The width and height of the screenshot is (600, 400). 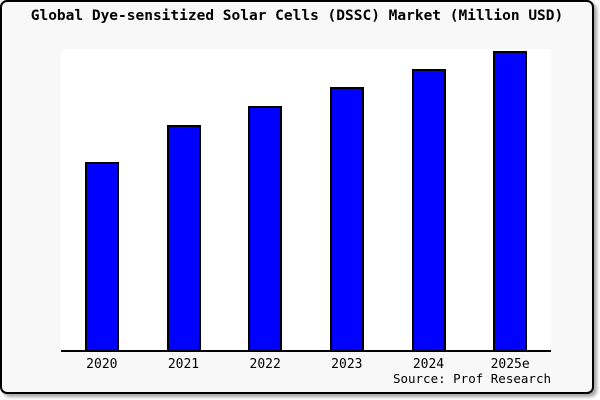 What do you see at coordinates (347, 364) in the screenshot?
I see `x-tick-2023: 2023` at bounding box center [347, 364].